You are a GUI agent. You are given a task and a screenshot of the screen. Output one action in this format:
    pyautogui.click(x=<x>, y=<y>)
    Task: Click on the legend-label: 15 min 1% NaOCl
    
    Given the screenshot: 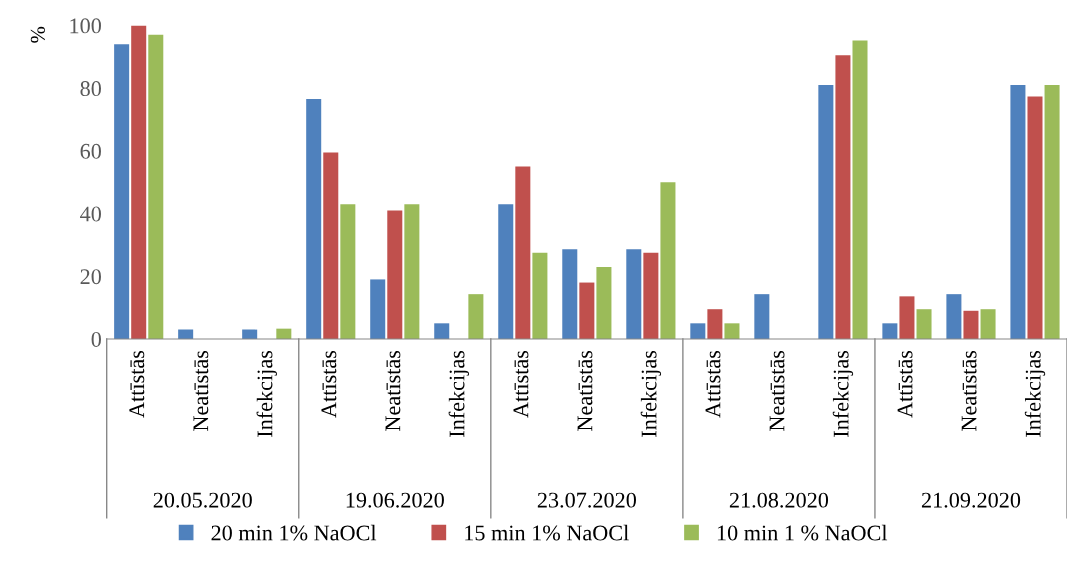 What is the action you would take?
    pyautogui.click(x=547, y=532)
    